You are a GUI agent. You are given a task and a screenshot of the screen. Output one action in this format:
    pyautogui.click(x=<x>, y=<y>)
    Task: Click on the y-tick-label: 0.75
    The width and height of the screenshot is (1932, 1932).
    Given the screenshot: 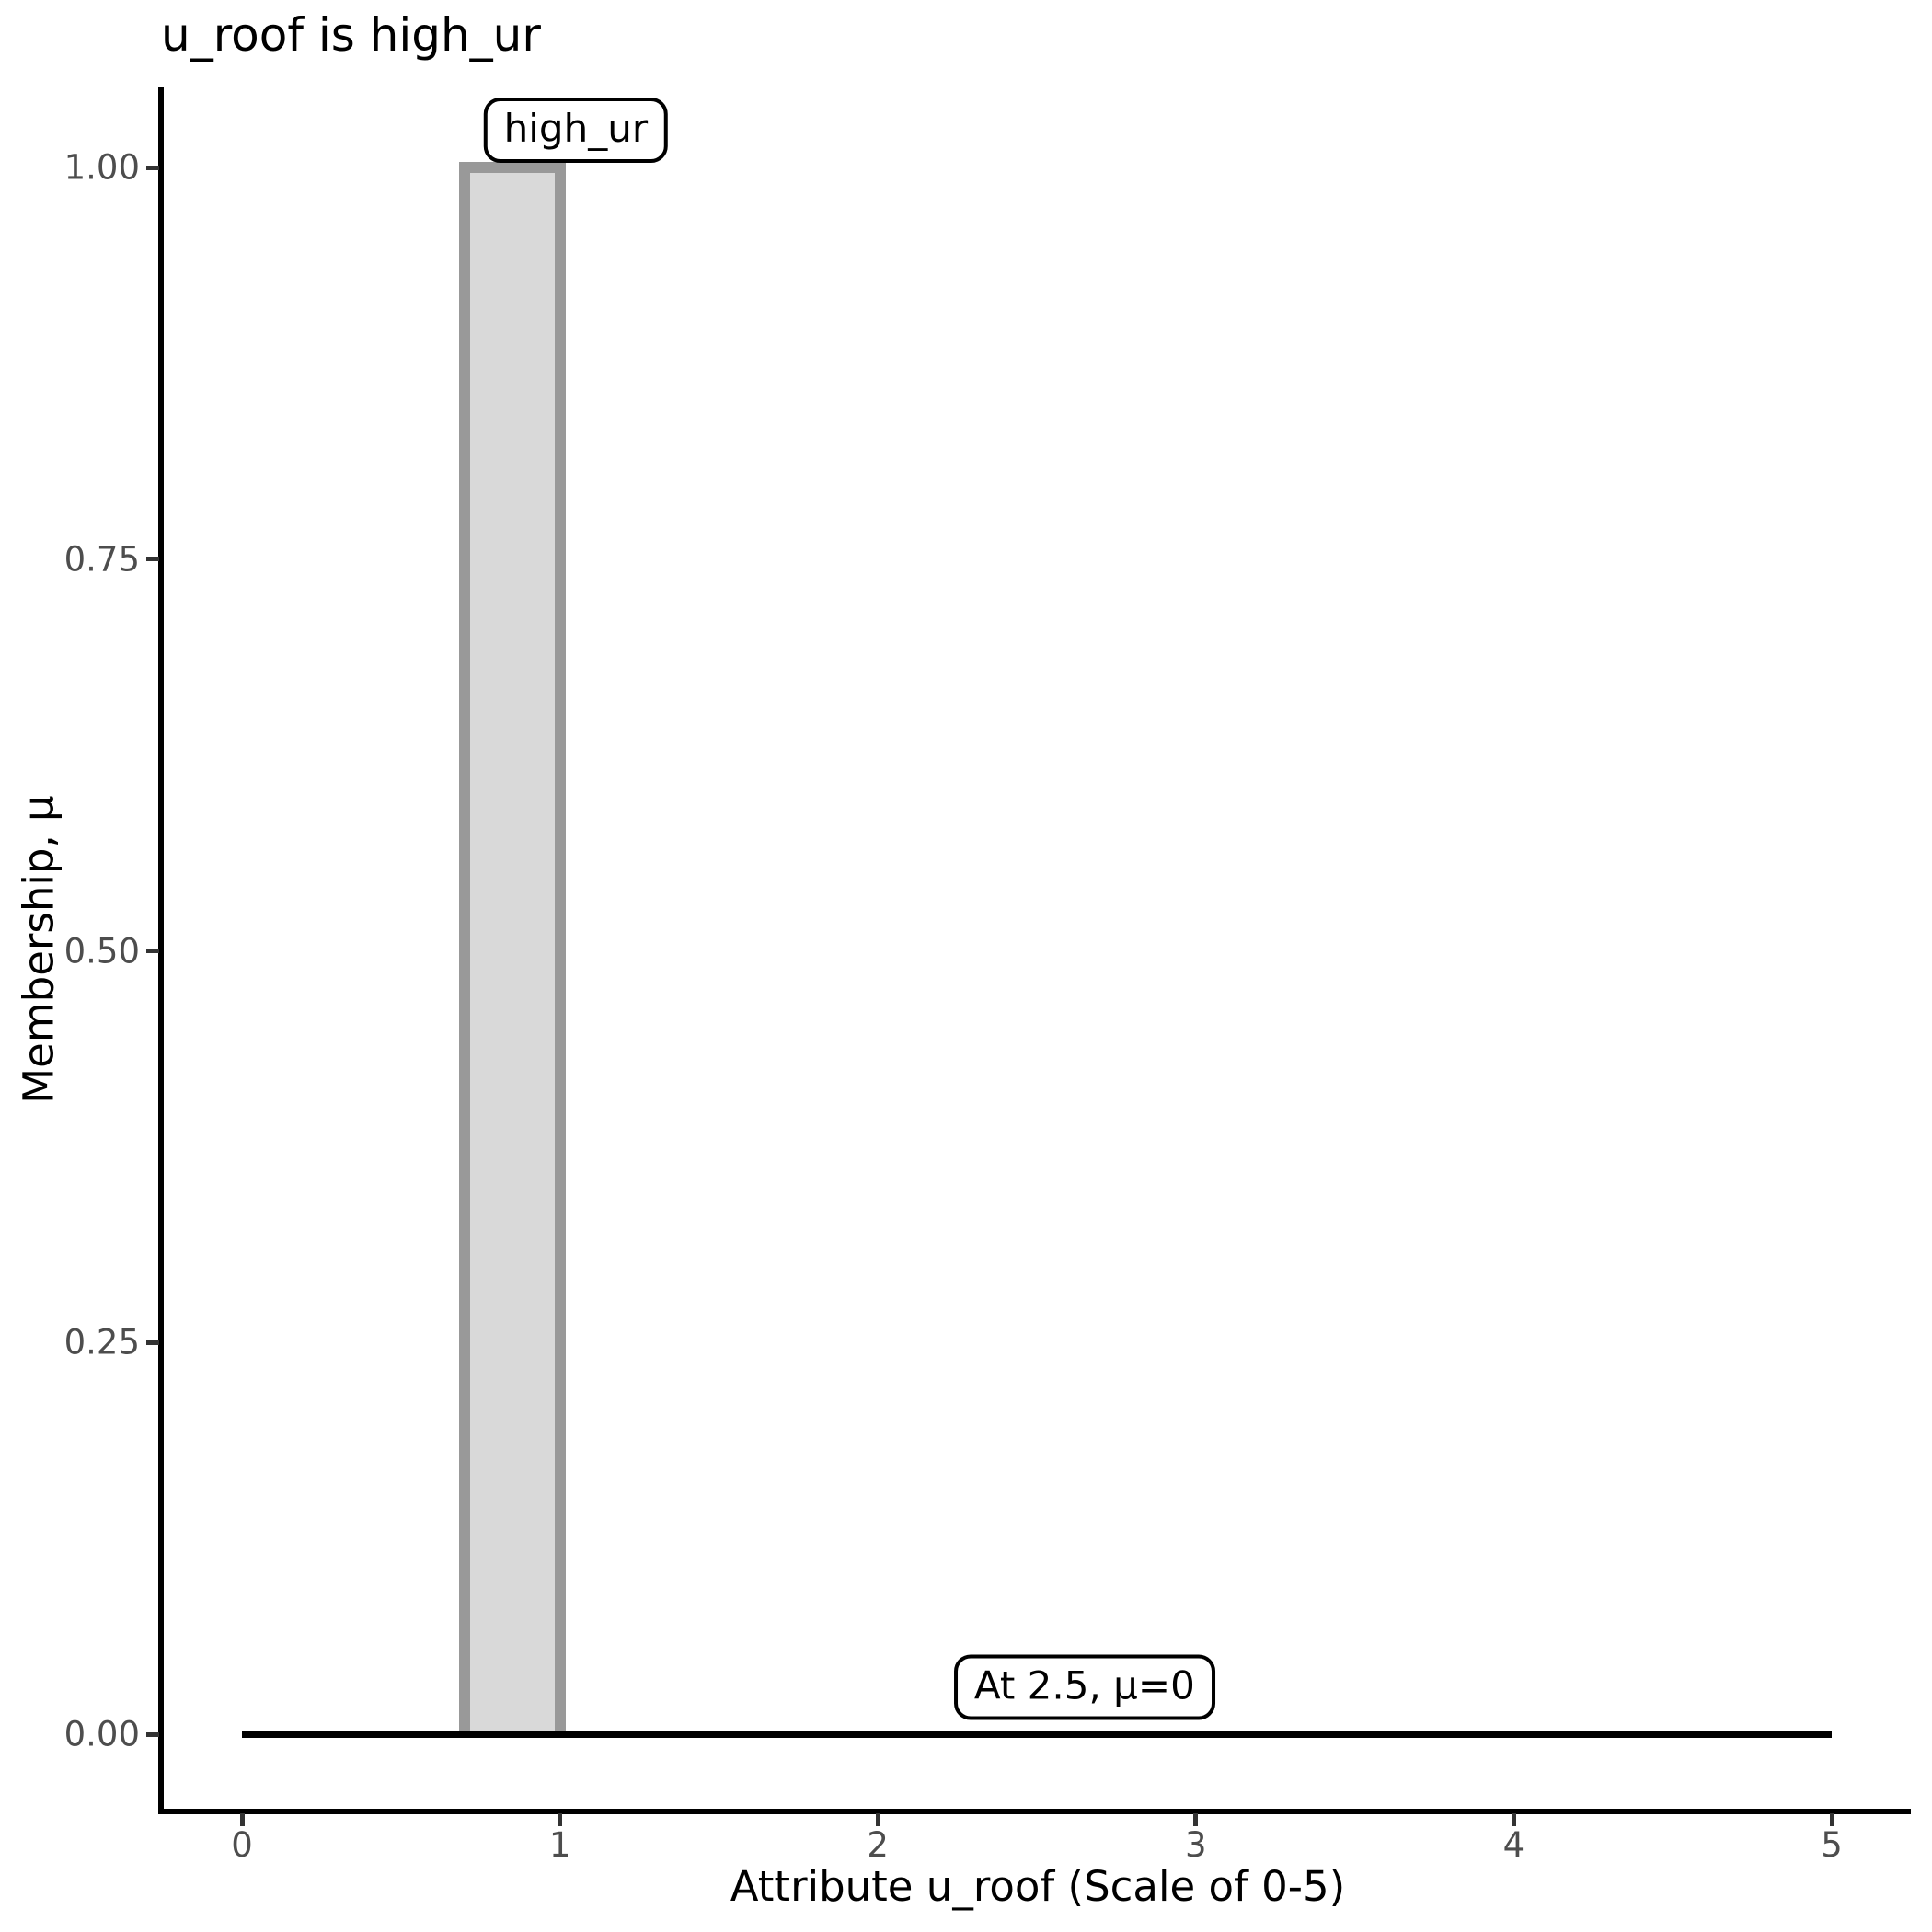 What is the action you would take?
    pyautogui.click(x=101, y=559)
    